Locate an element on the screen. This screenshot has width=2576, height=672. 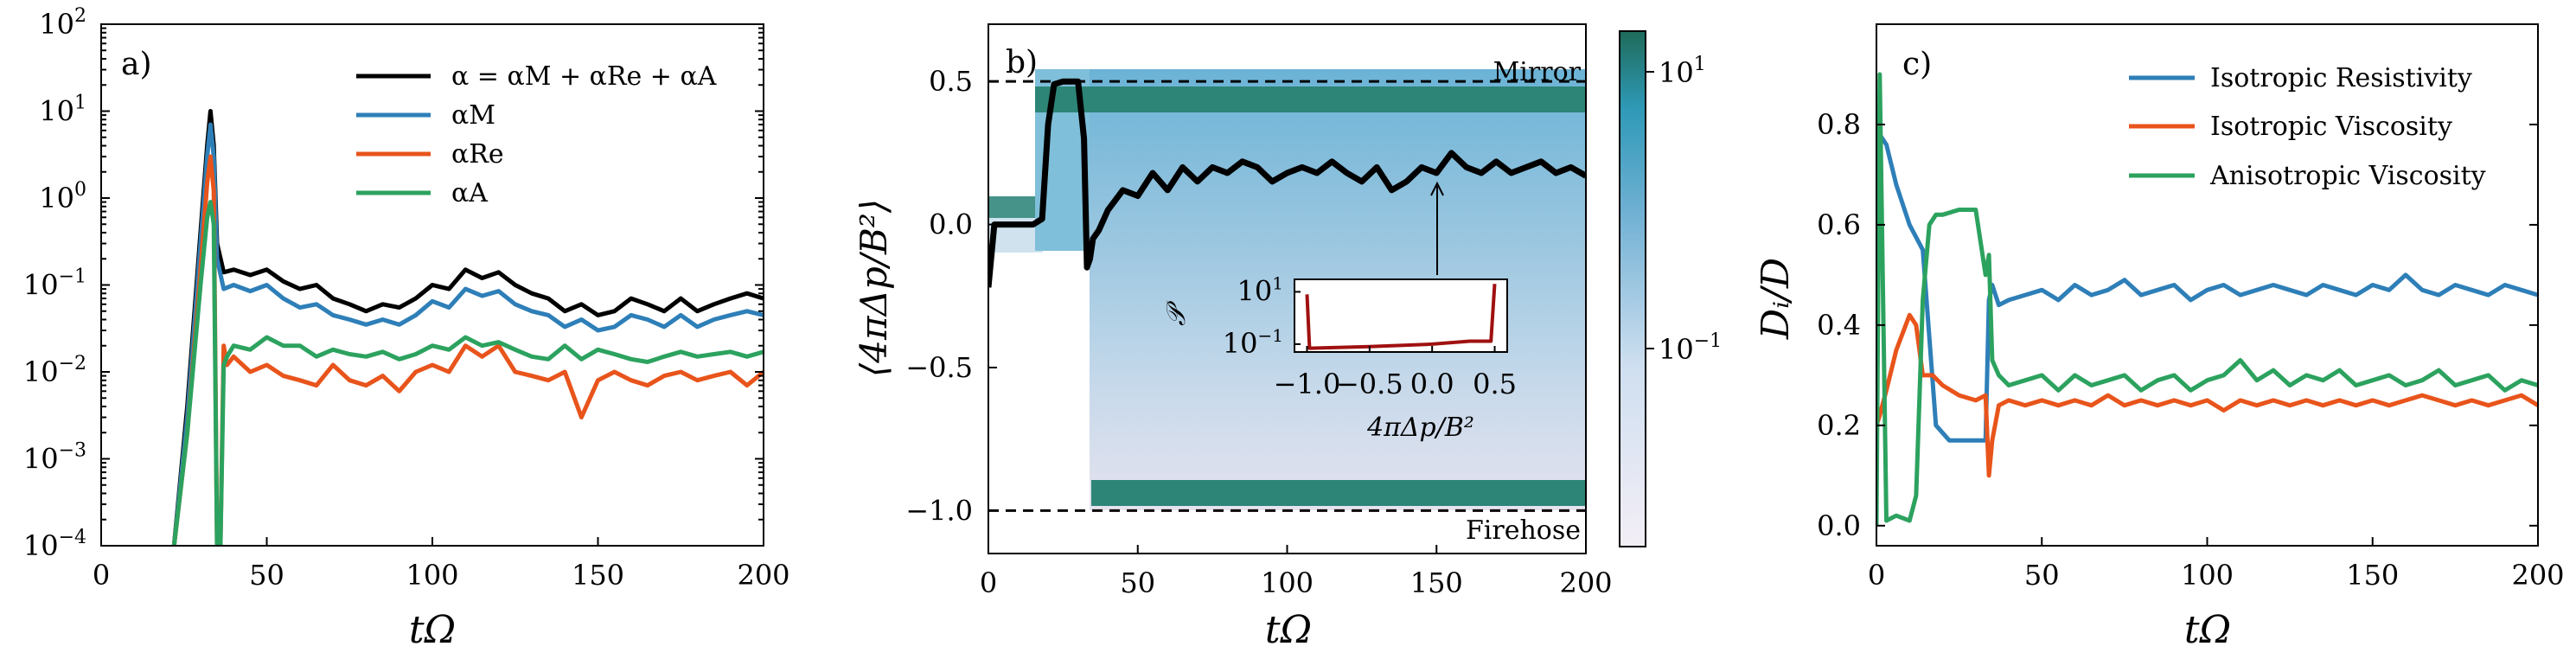
panel-a-xlabel: tΩ is located at coordinates (432, 630).